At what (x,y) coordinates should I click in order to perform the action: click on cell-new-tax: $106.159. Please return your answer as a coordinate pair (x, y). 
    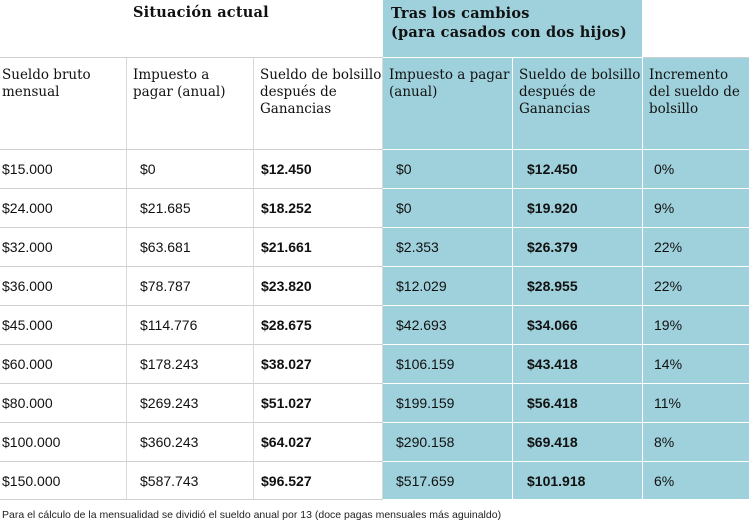
    Looking at the image, I should click on (448, 364).